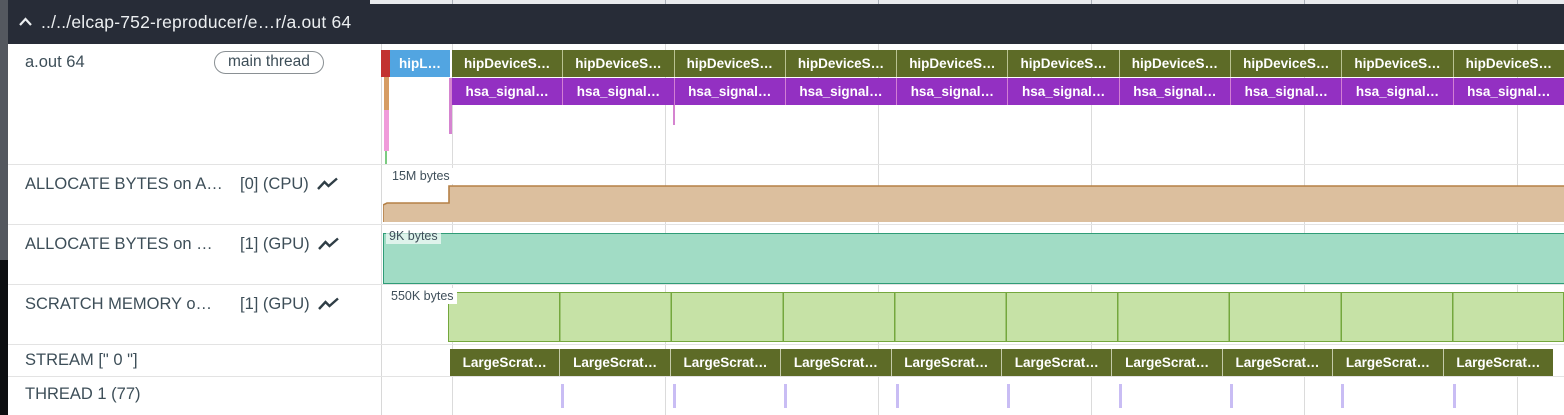  Describe the element at coordinates (973, 258) in the screenshot. I see `counter-area-allocate-gpu` at that location.